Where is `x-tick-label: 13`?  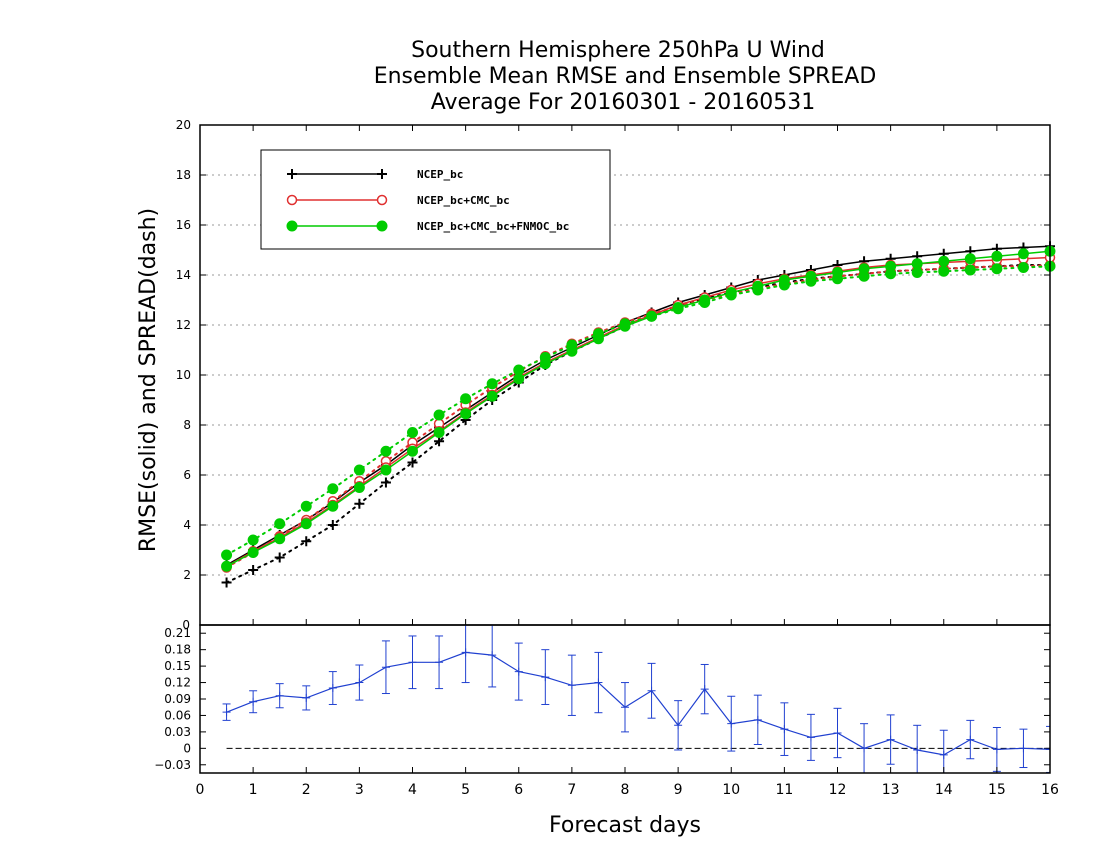
x-tick-label: 13 is located at coordinates (891, 790).